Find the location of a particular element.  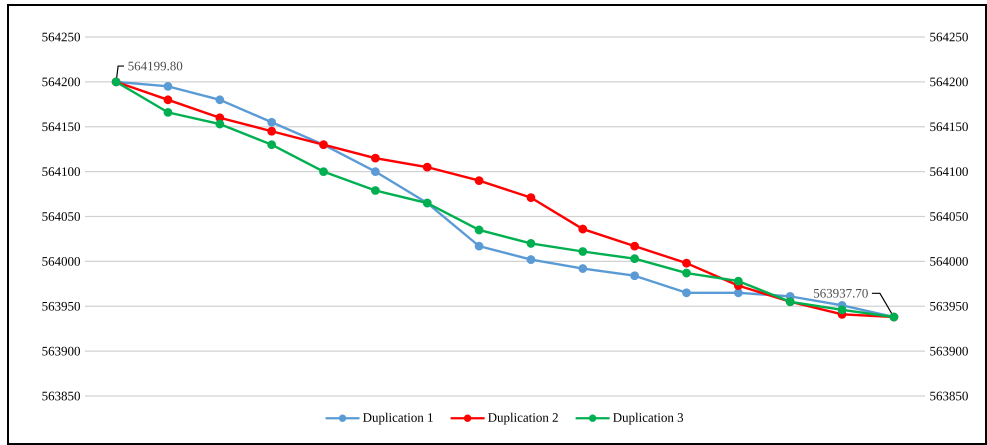

y-tick-label: 564200 is located at coordinates (61, 82).